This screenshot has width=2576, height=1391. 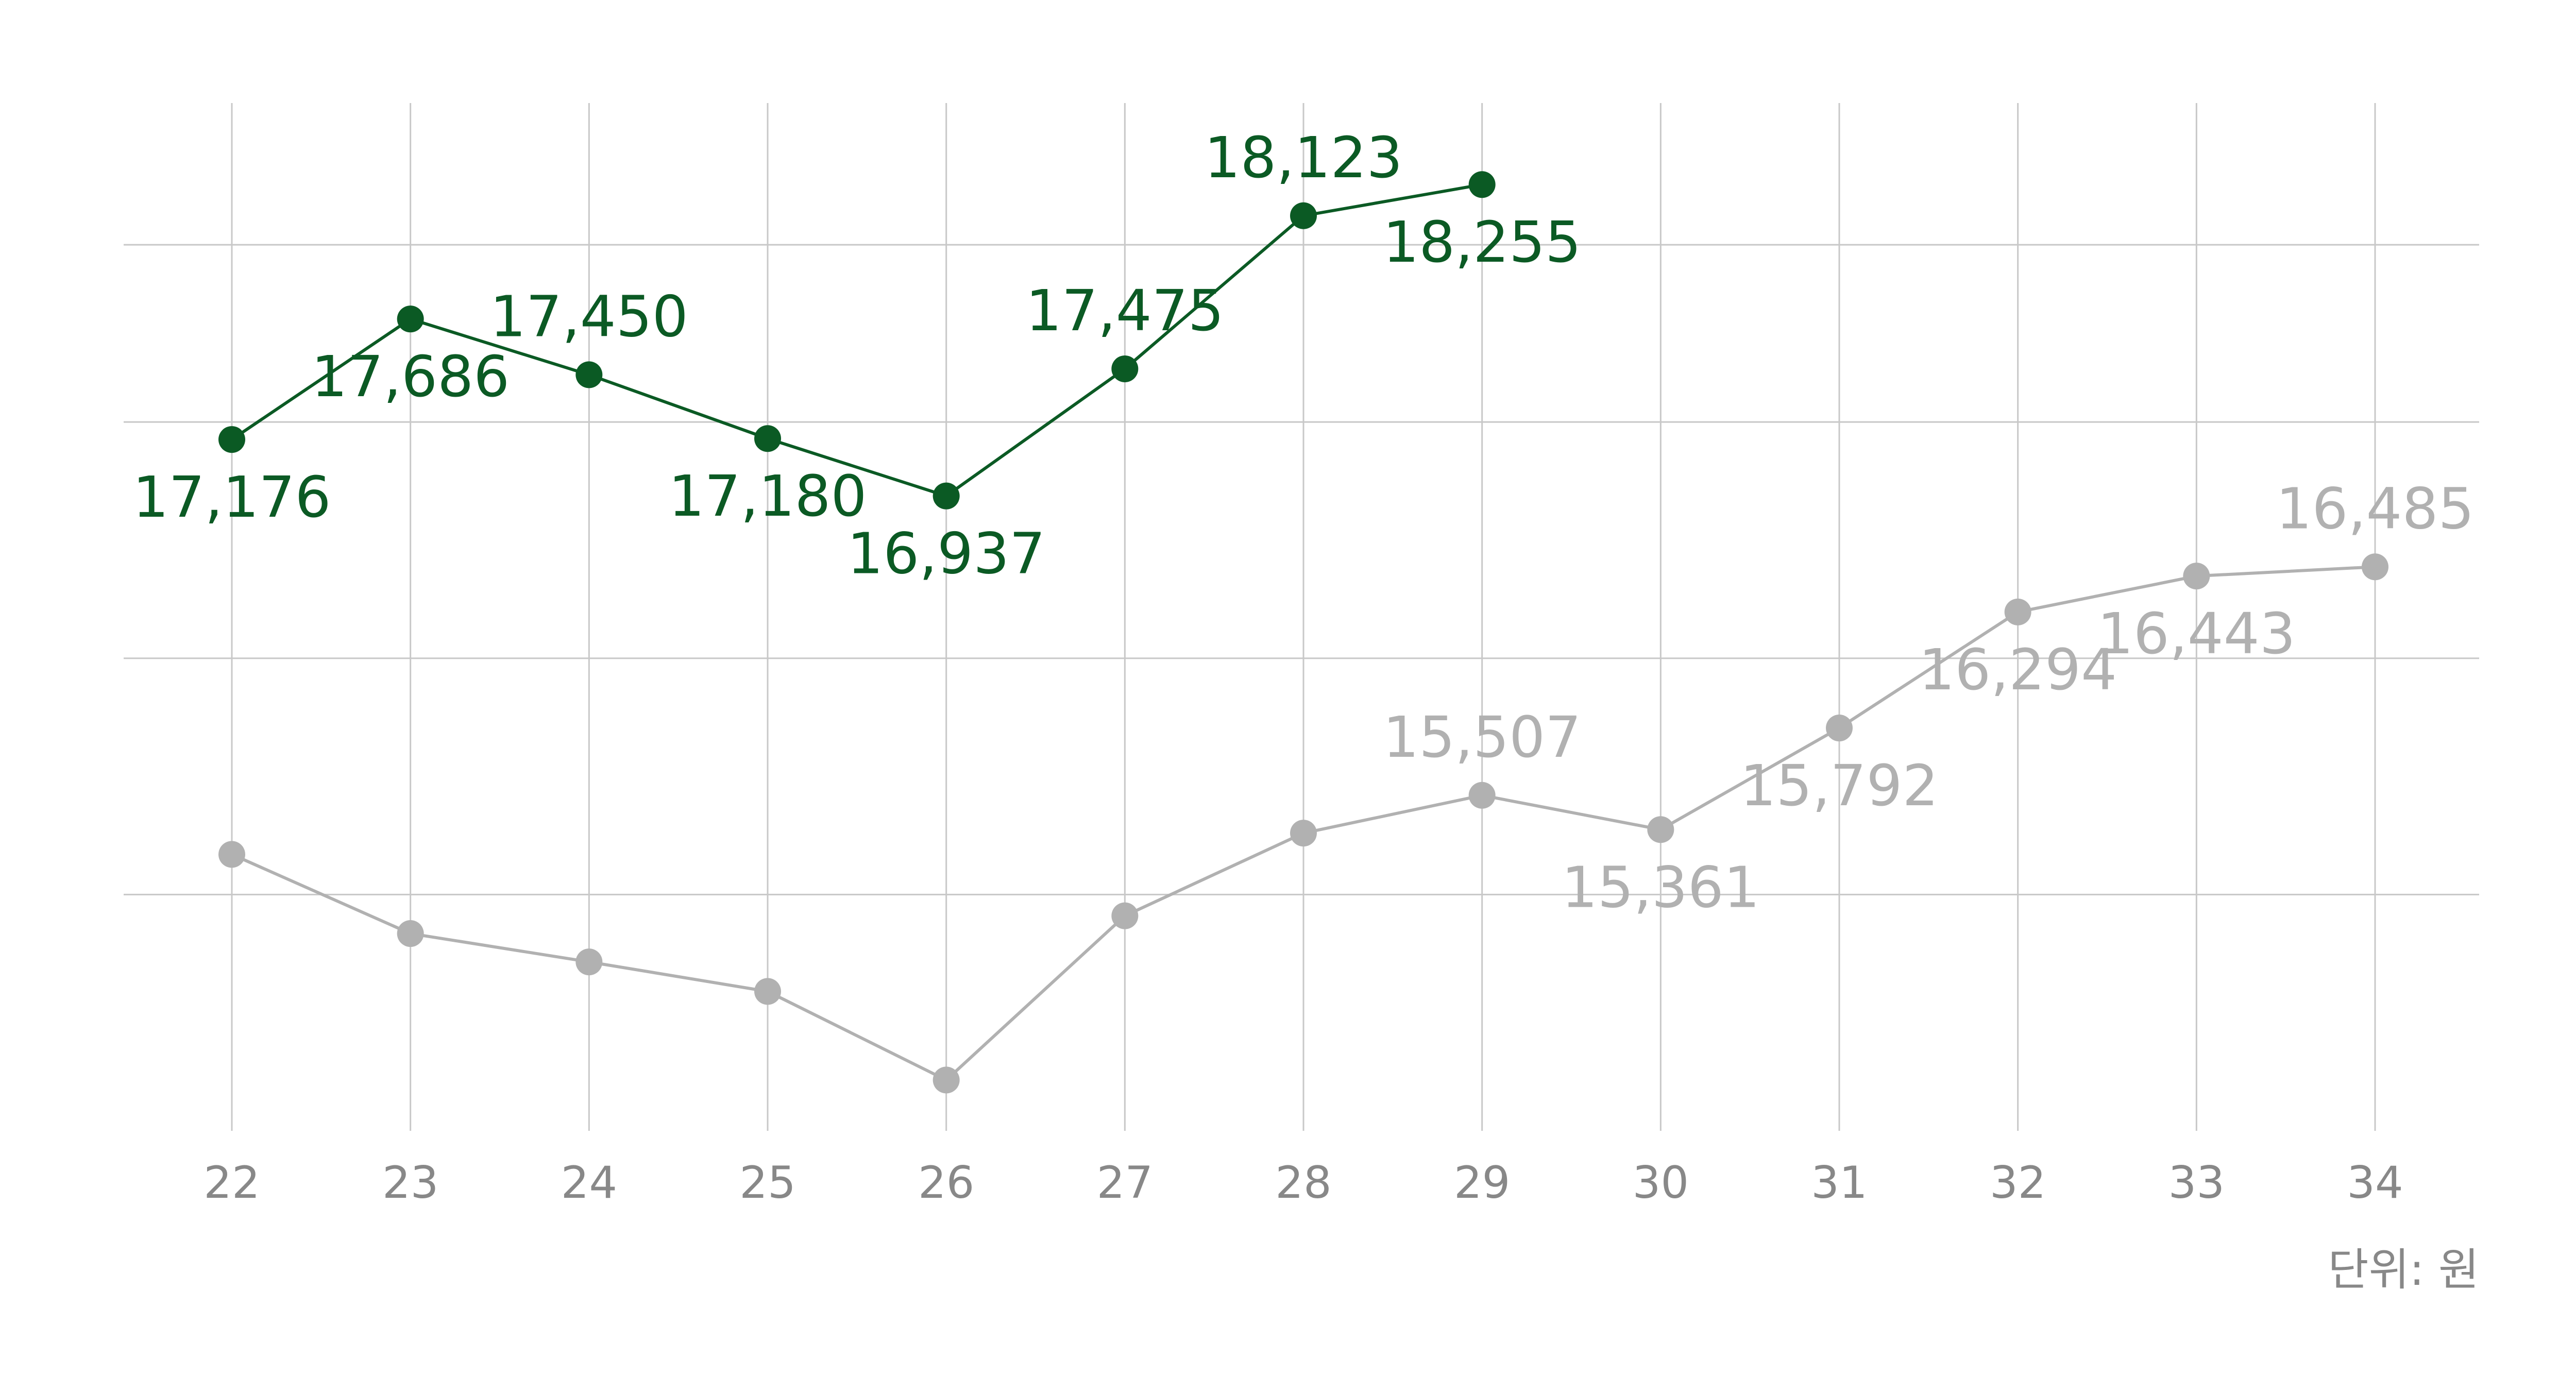 I want to click on data-label: 17,686, so click(x=410, y=377).